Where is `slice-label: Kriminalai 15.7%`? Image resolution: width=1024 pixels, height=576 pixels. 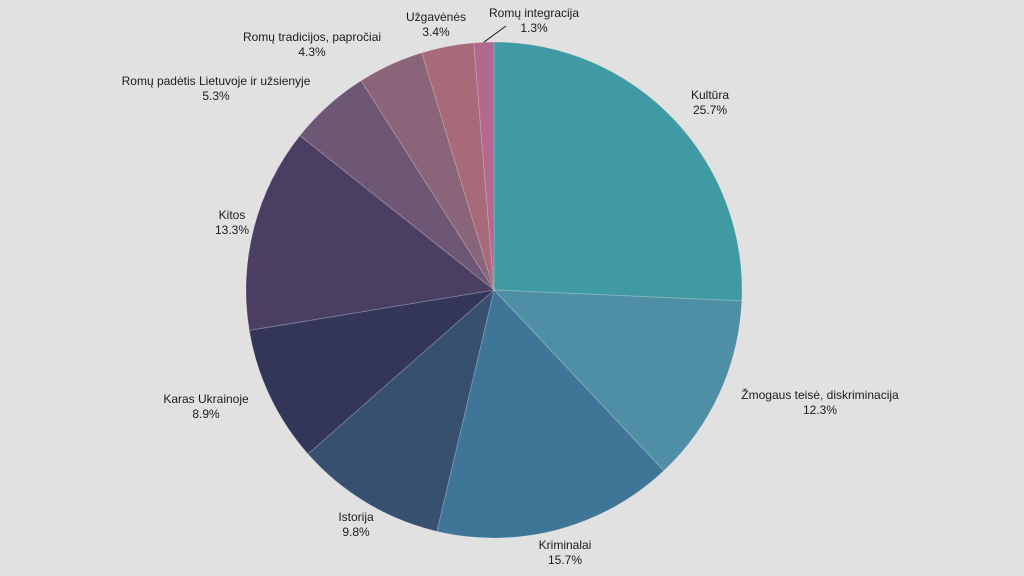
slice-label: Kriminalai 15.7% is located at coordinates (565, 553).